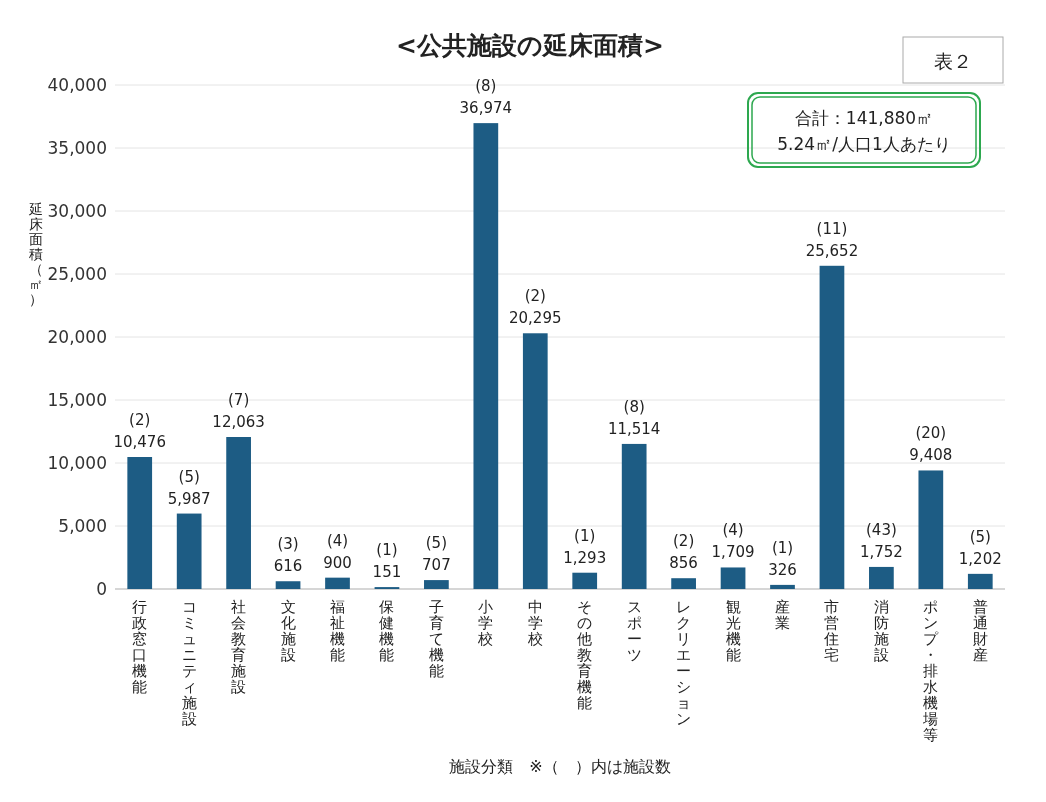  I want to click on x-tick-label: その他教育機能, so click(585, 655).